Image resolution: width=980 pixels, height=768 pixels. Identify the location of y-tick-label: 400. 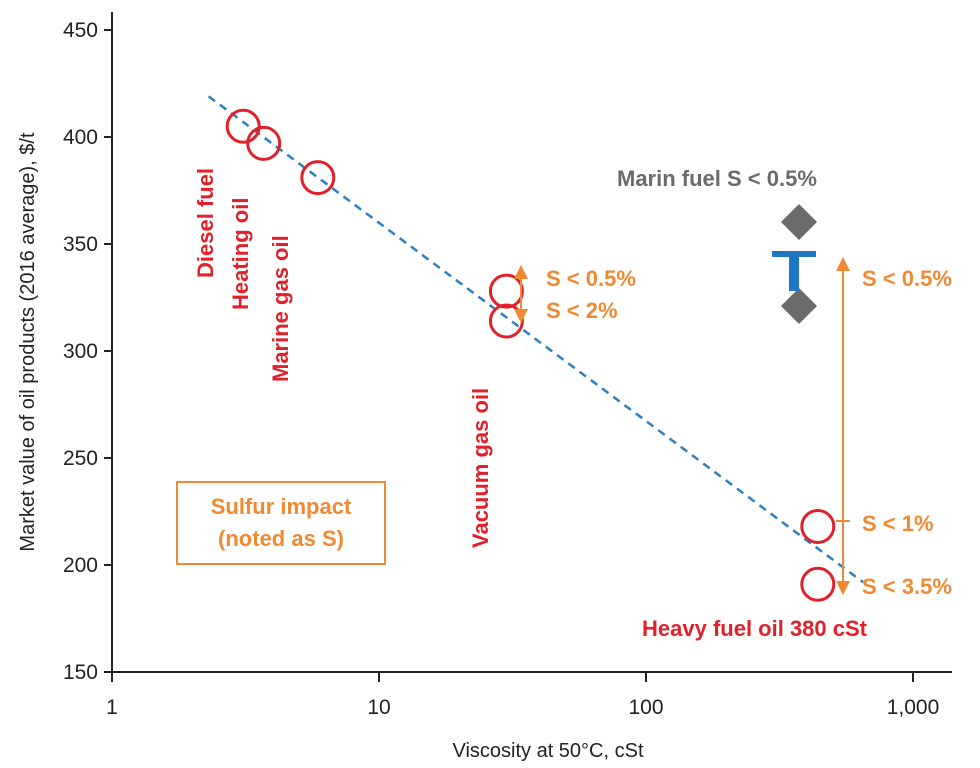
(80, 137).